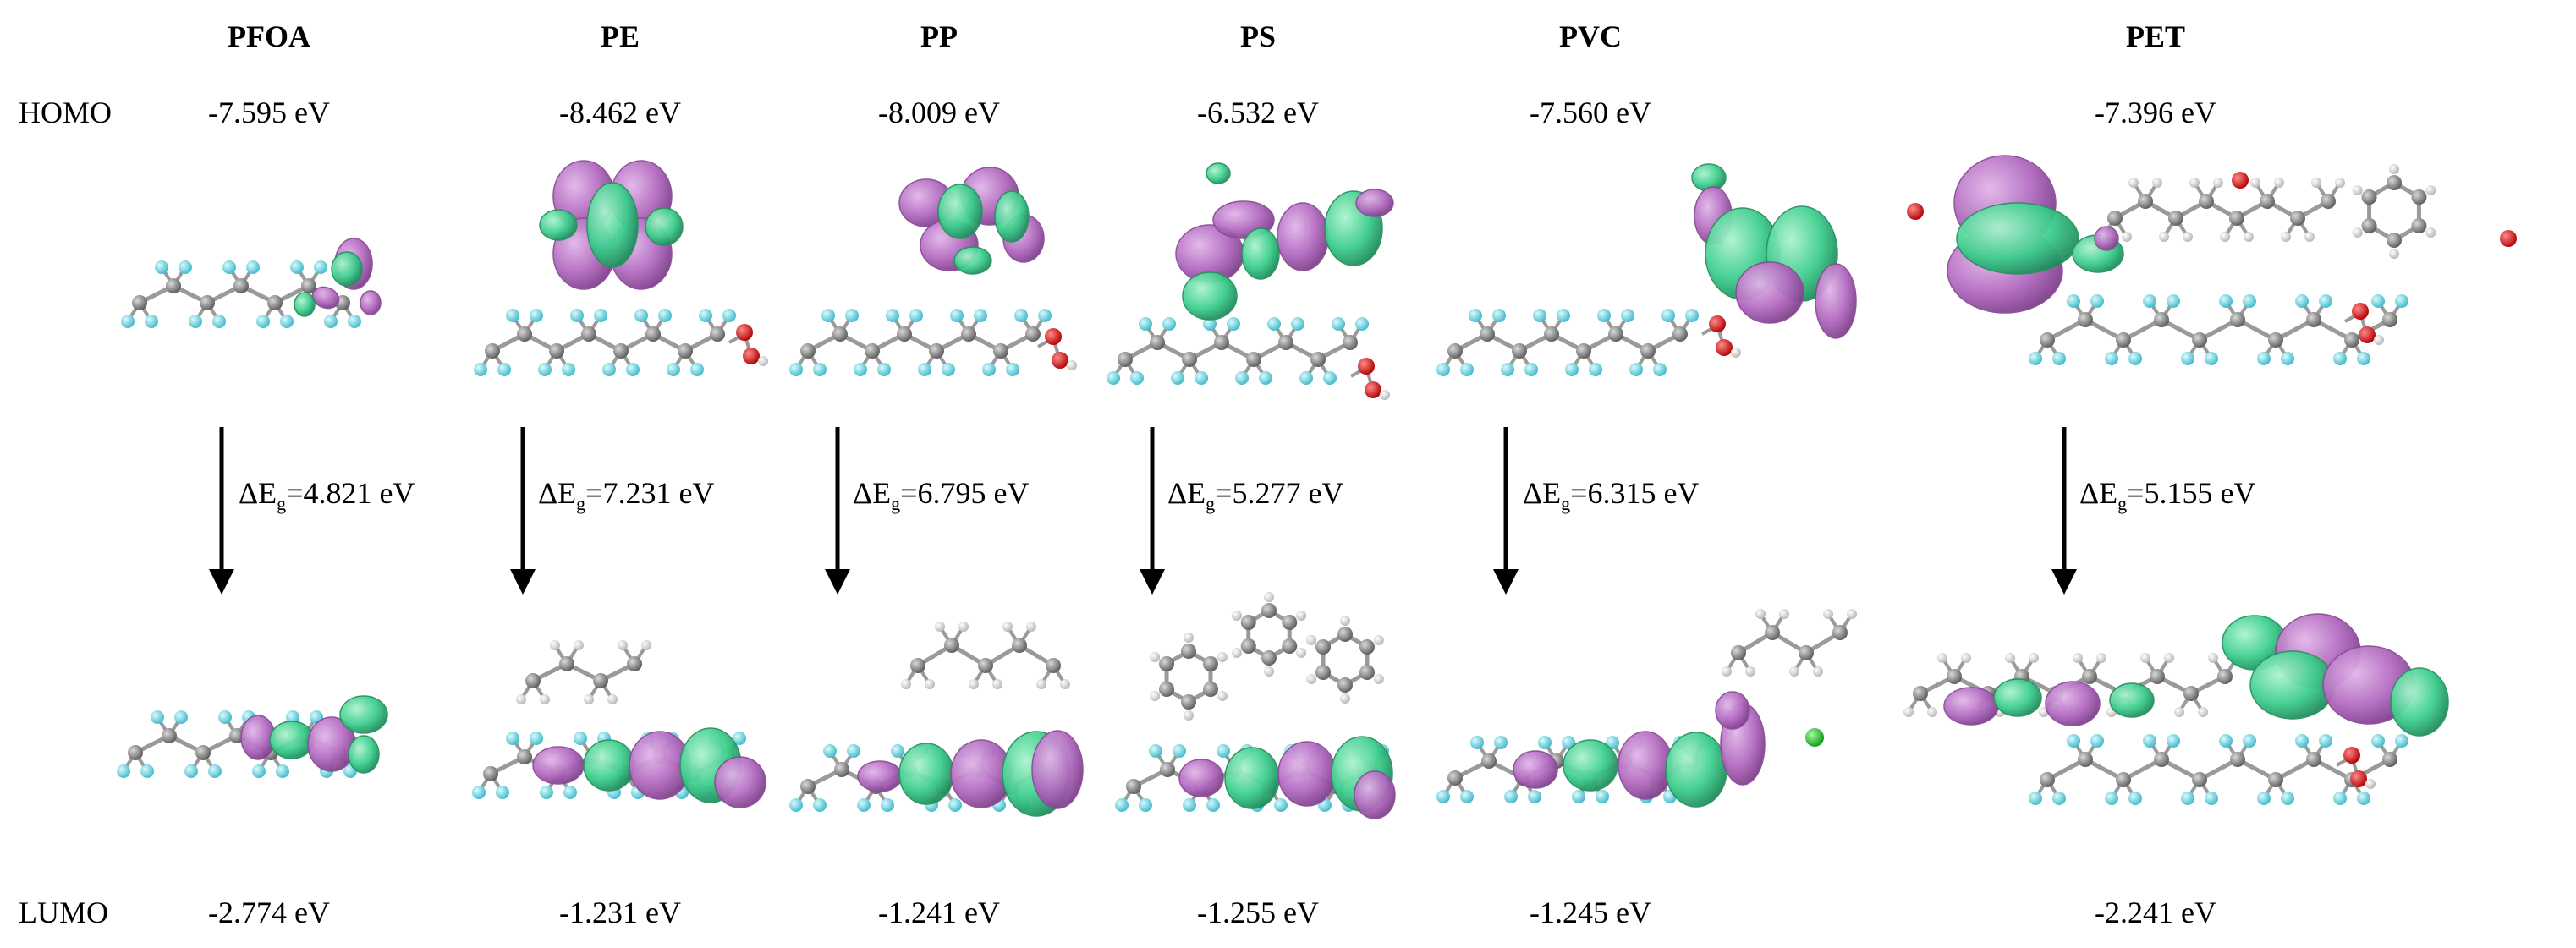 This screenshot has height=948, width=2576. I want to click on carboxyl-group, so click(2356, 768).